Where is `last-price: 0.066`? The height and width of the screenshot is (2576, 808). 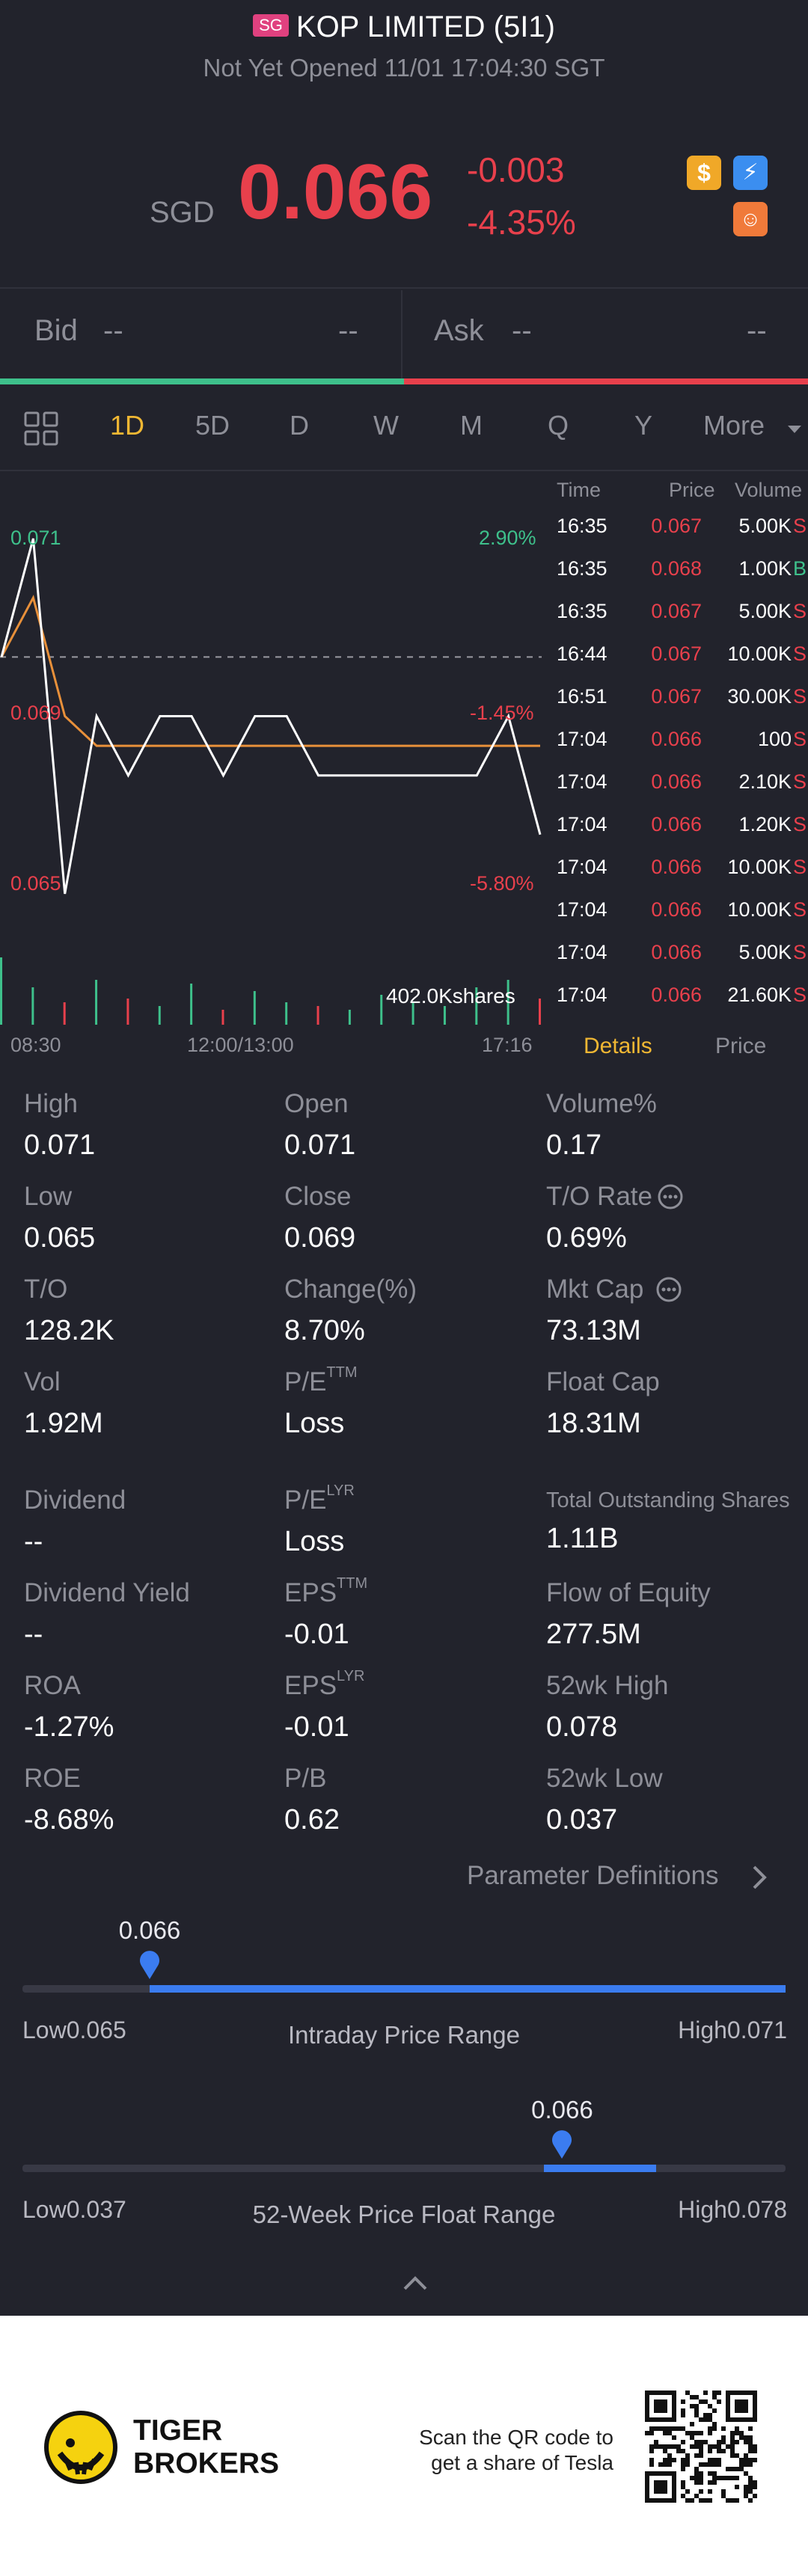
last-price: 0.066 is located at coordinates (335, 192).